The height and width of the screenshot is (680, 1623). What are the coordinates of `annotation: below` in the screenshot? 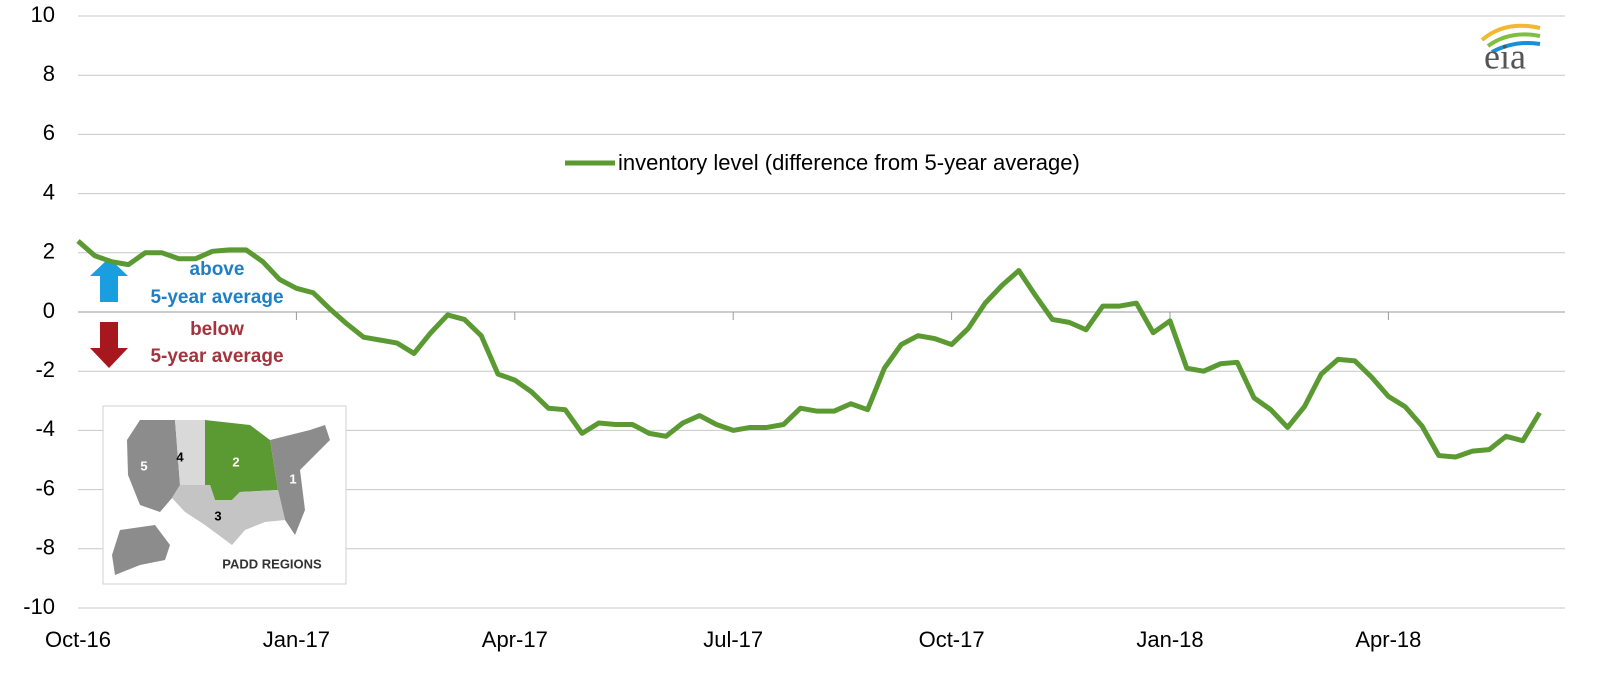 It's located at (217, 329).